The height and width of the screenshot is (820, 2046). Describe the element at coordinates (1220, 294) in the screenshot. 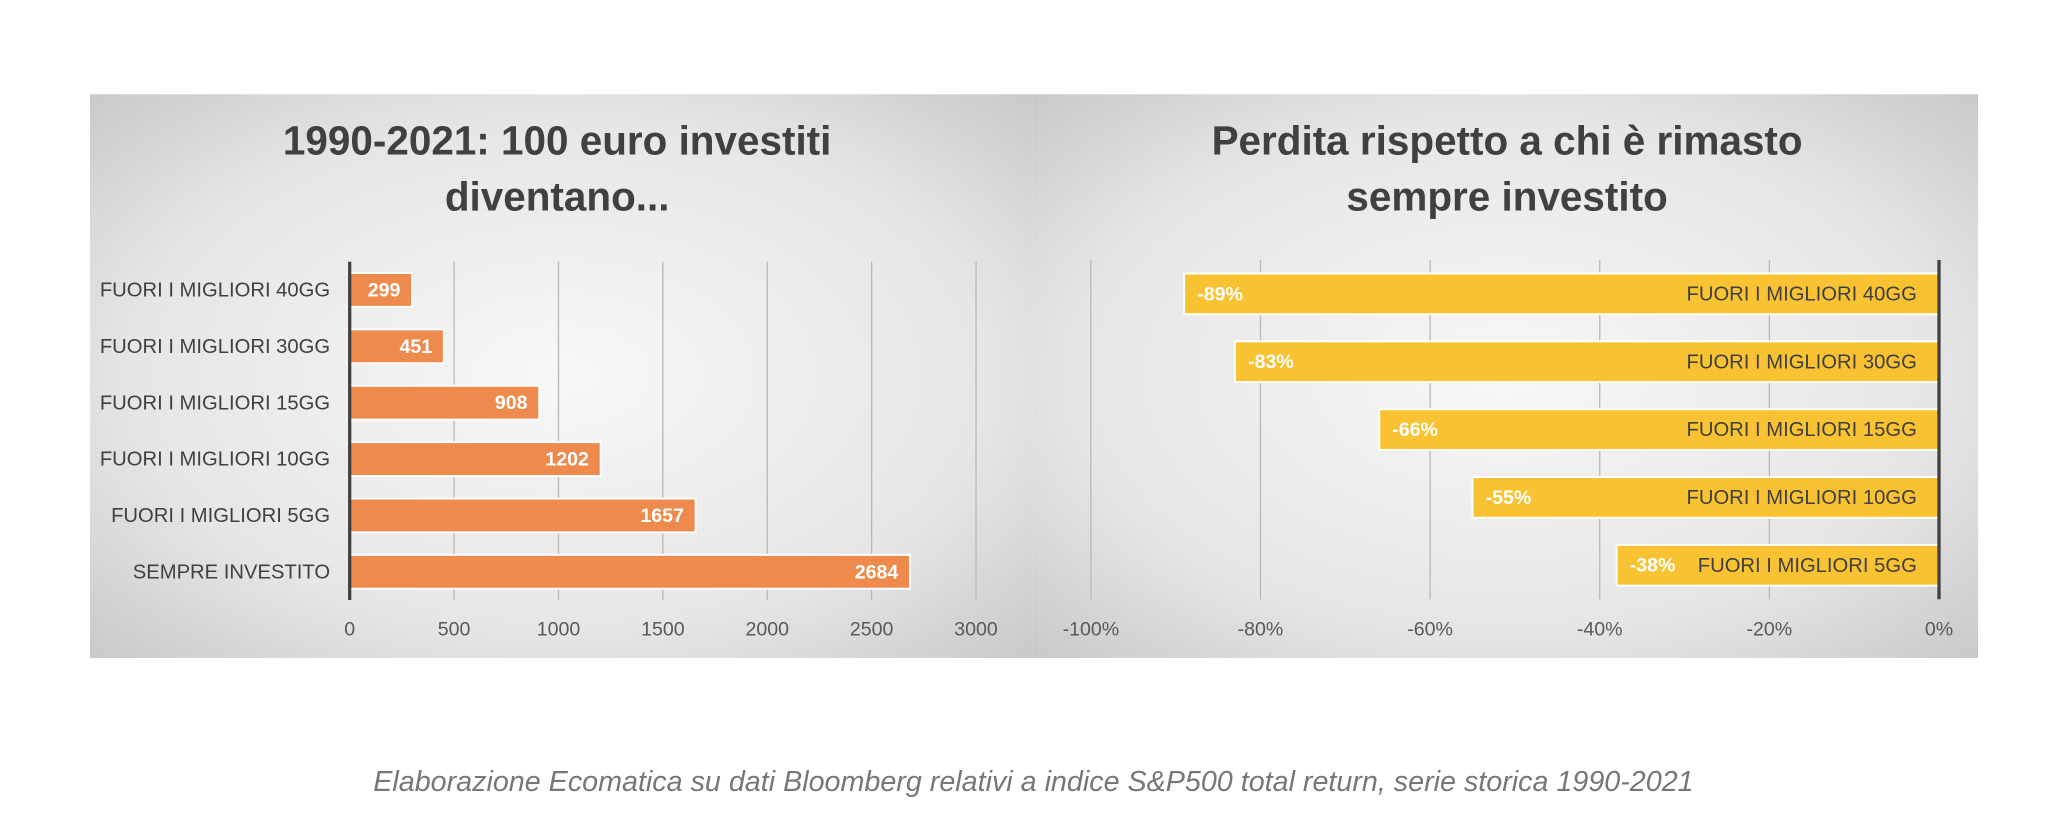

I see `value-label: -89%` at that location.